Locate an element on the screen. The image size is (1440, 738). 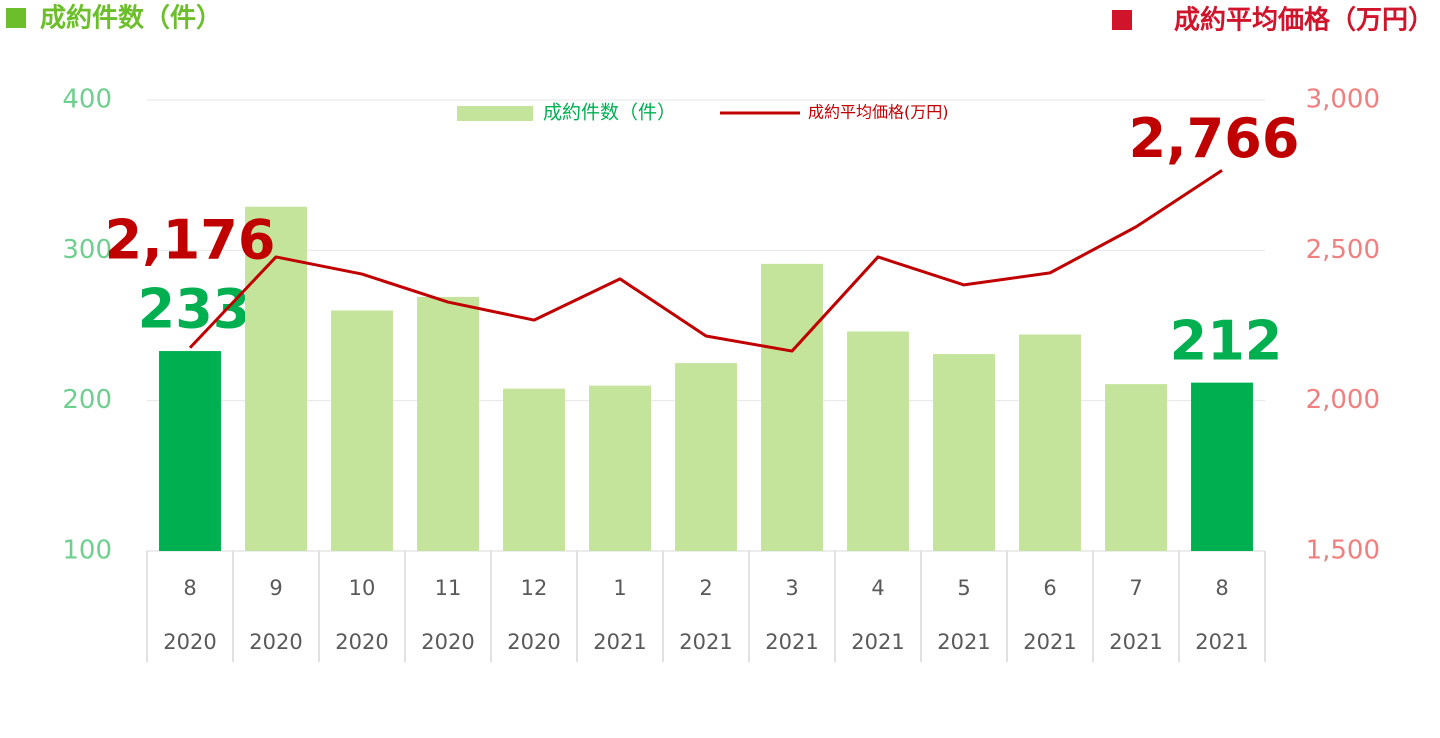
y2-tick-label: 2,500 is located at coordinates (1343, 250).